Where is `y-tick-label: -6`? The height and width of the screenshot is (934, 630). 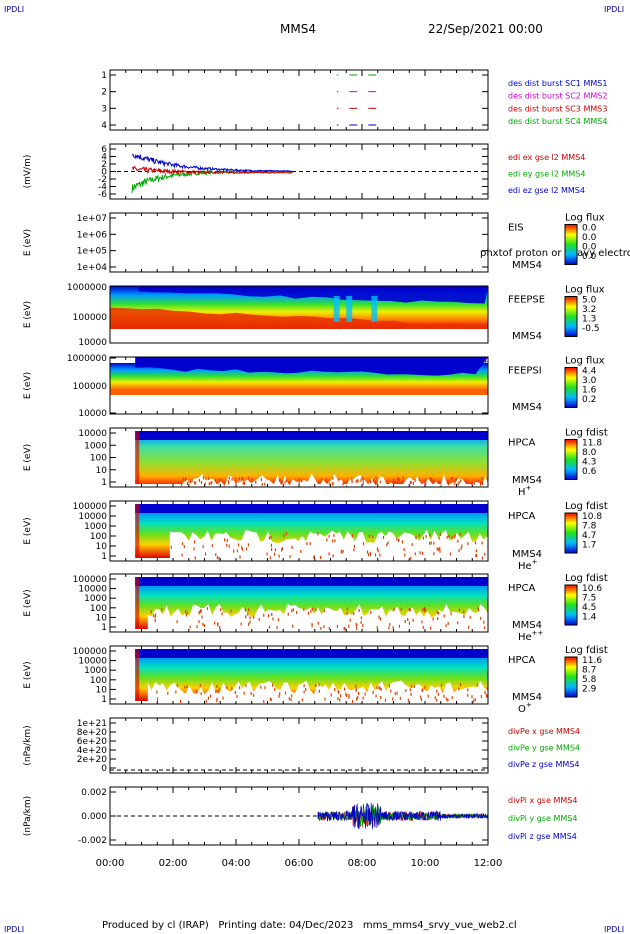
y-tick-label: -6 is located at coordinates (102, 195).